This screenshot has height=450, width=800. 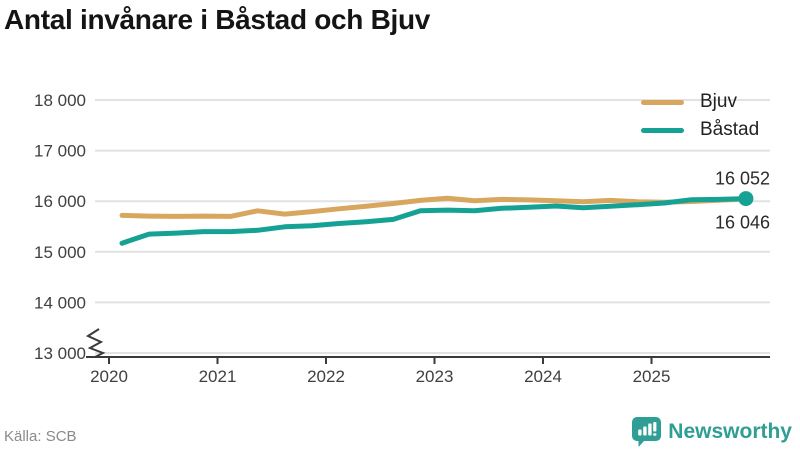 What do you see at coordinates (217, 19) in the screenshot?
I see `chart-title: Antal invånare i Båstad och Bjuv` at bounding box center [217, 19].